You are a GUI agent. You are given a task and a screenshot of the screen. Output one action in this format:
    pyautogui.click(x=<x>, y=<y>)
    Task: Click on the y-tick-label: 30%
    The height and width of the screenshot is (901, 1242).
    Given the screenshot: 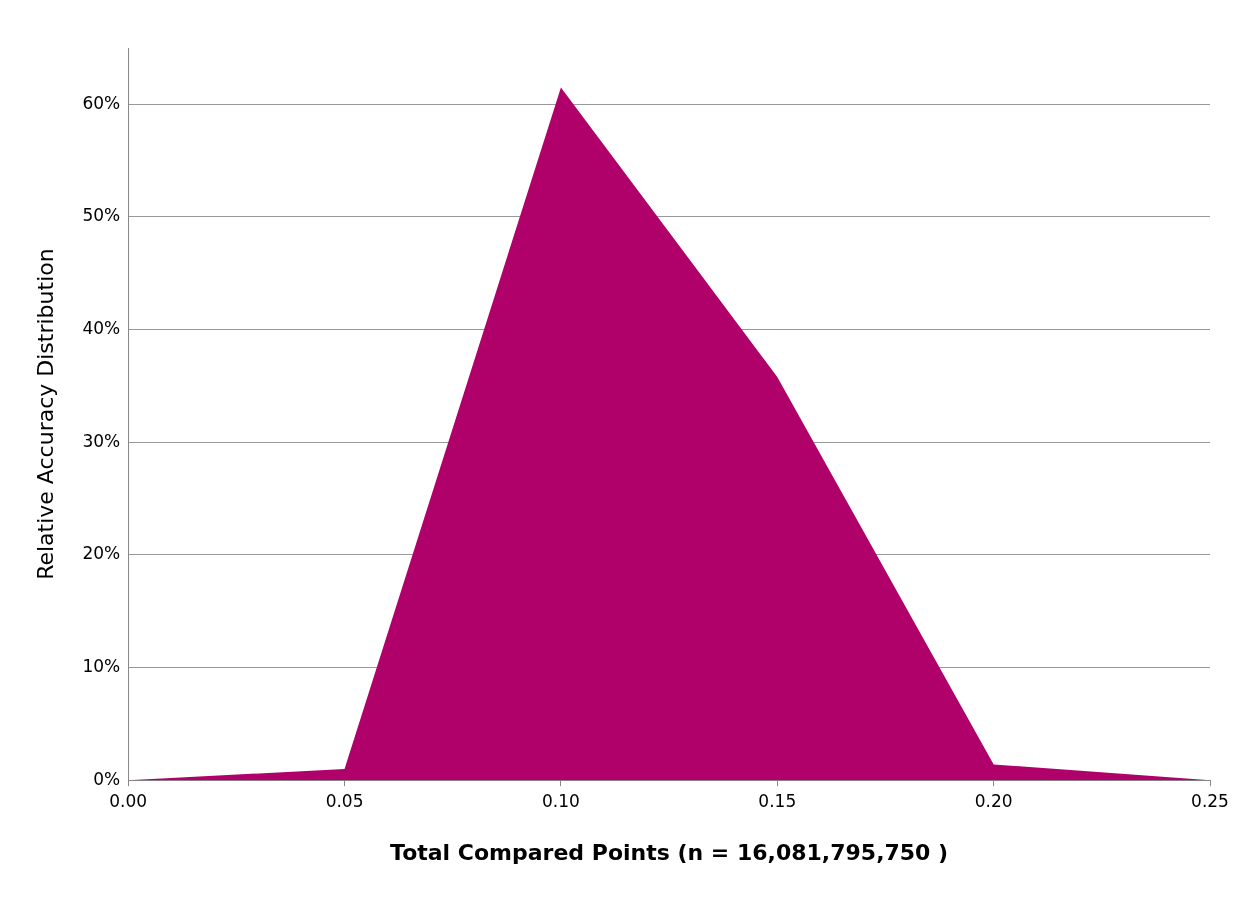 What is the action you would take?
    pyautogui.click(x=101, y=440)
    